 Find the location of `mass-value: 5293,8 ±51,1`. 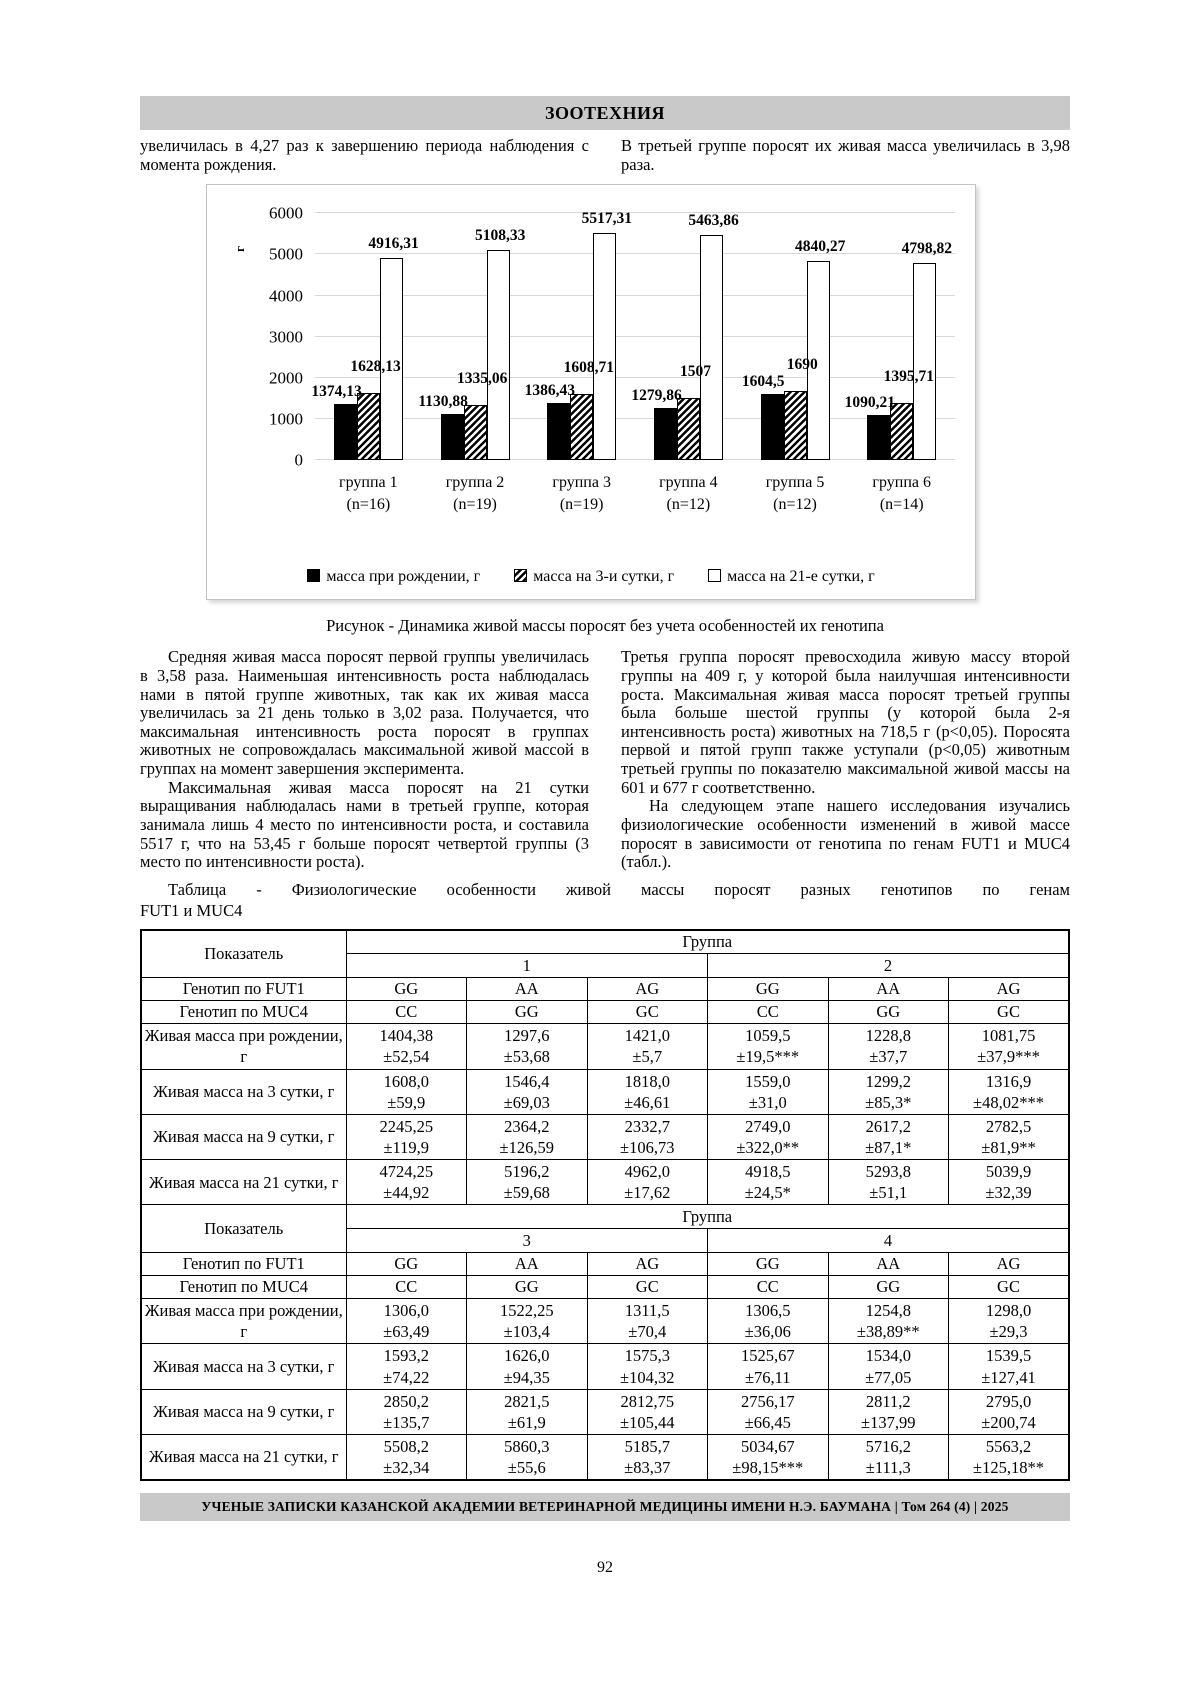

mass-value: 5293,8 ±51,1 is located at coordinates (888, 1182).